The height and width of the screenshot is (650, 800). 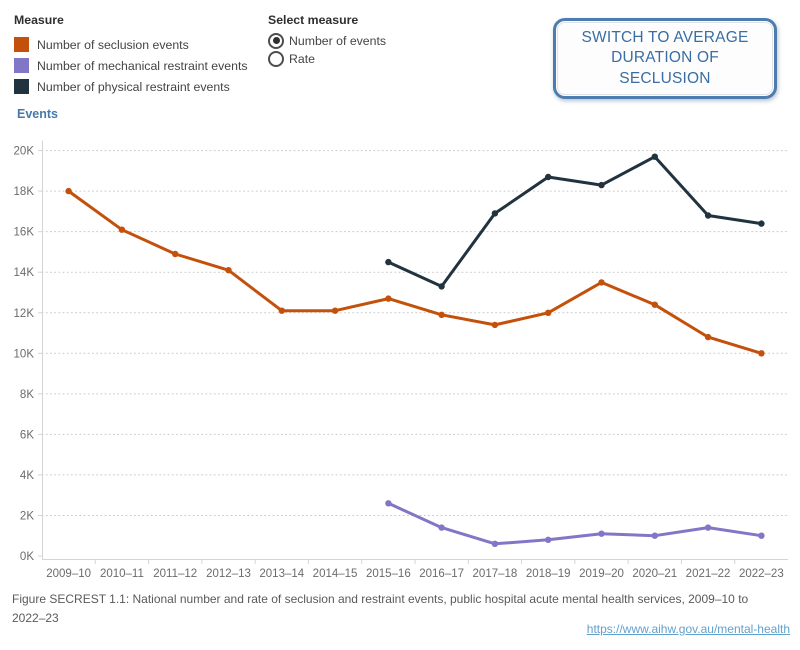 I want to click on x-tick-label: 2018–19, so click(x=548, y=574).